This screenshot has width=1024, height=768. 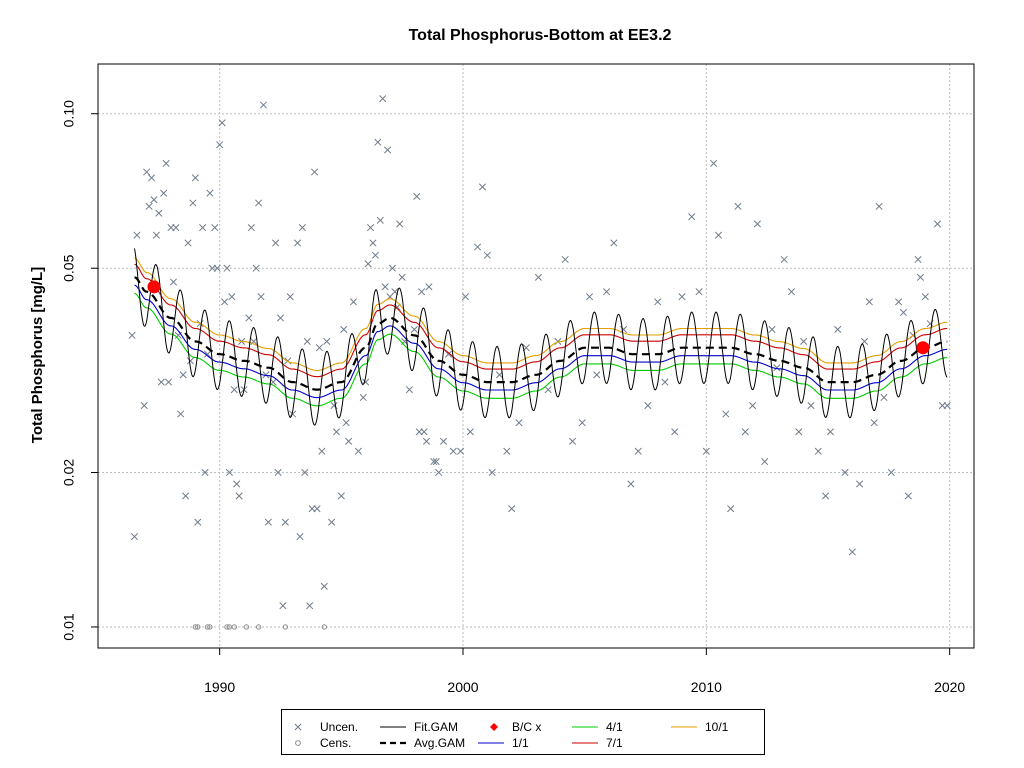 I want to click on legend-label: 7/1, so click(x=614, y=743).